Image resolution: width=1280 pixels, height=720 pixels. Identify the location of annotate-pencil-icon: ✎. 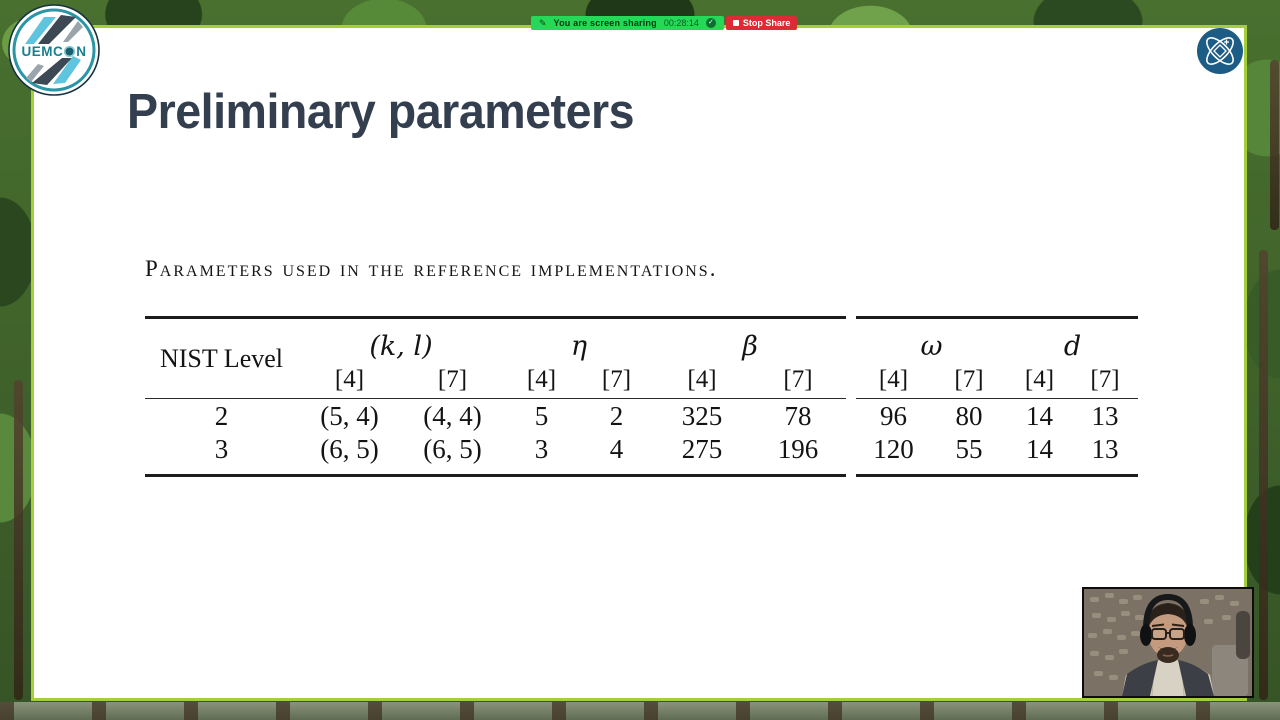
(543, 22).